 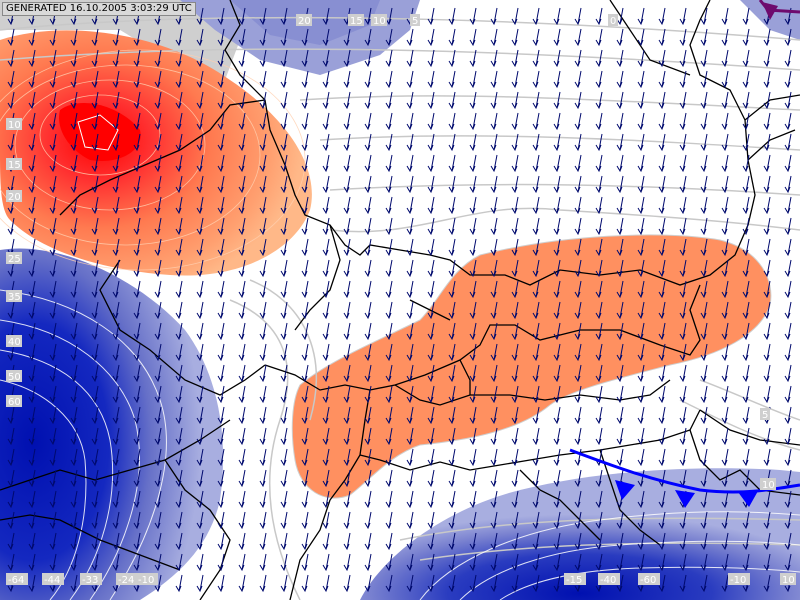 I want to click on isoline-label: -64, so click(x=16, y=580).